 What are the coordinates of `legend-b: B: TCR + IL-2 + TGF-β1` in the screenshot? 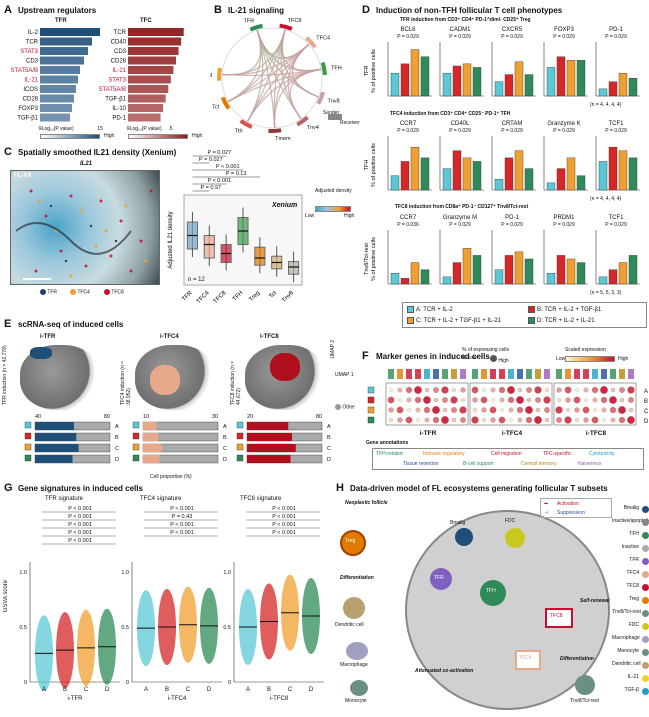 It's located at (564, 309).